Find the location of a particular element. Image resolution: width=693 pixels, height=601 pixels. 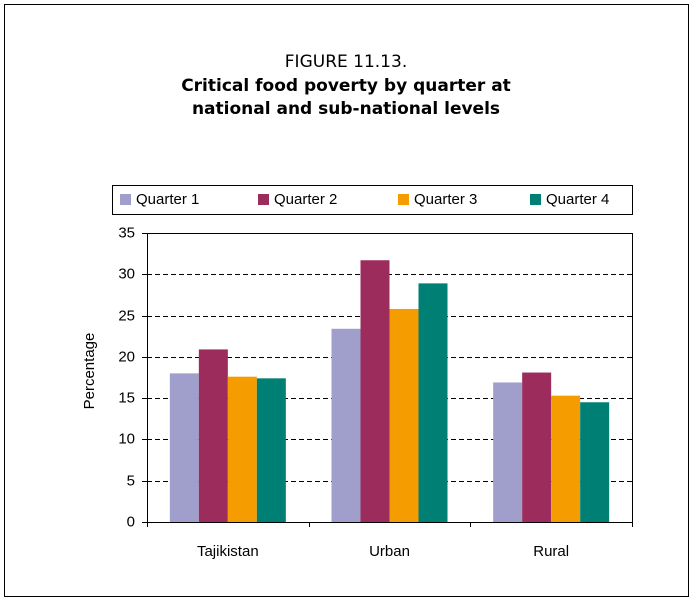

legend is located at coordinates (372, 200).